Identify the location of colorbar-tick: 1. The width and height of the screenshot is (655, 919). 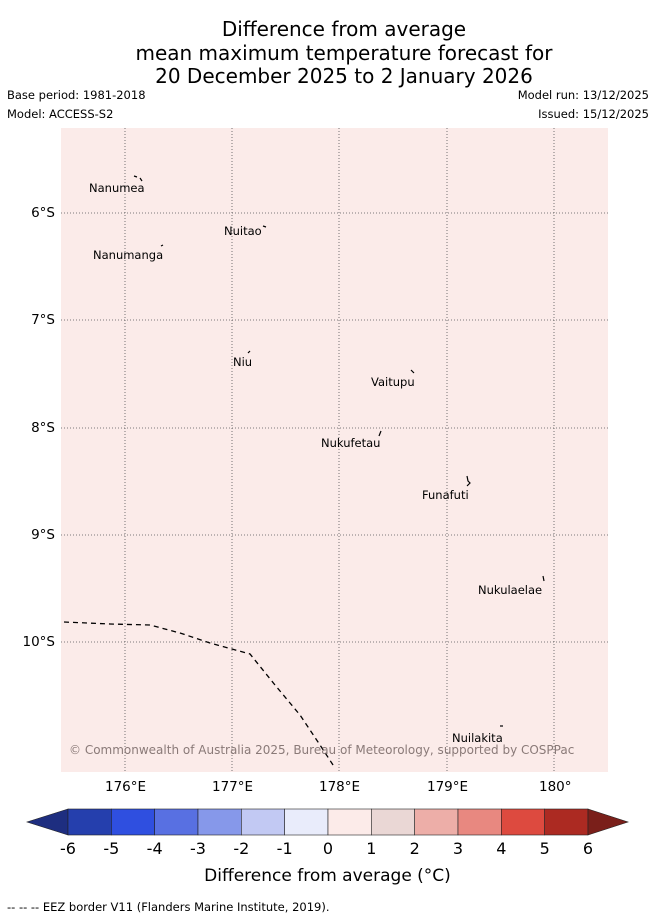
(371, 848).